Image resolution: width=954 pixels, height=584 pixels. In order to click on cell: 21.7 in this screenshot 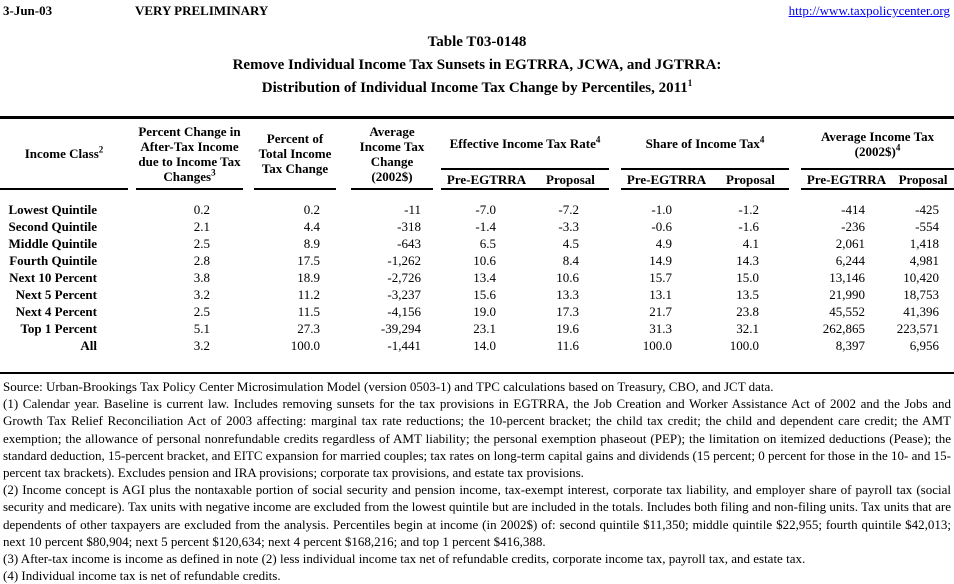, I will do `click(660, 311)`.